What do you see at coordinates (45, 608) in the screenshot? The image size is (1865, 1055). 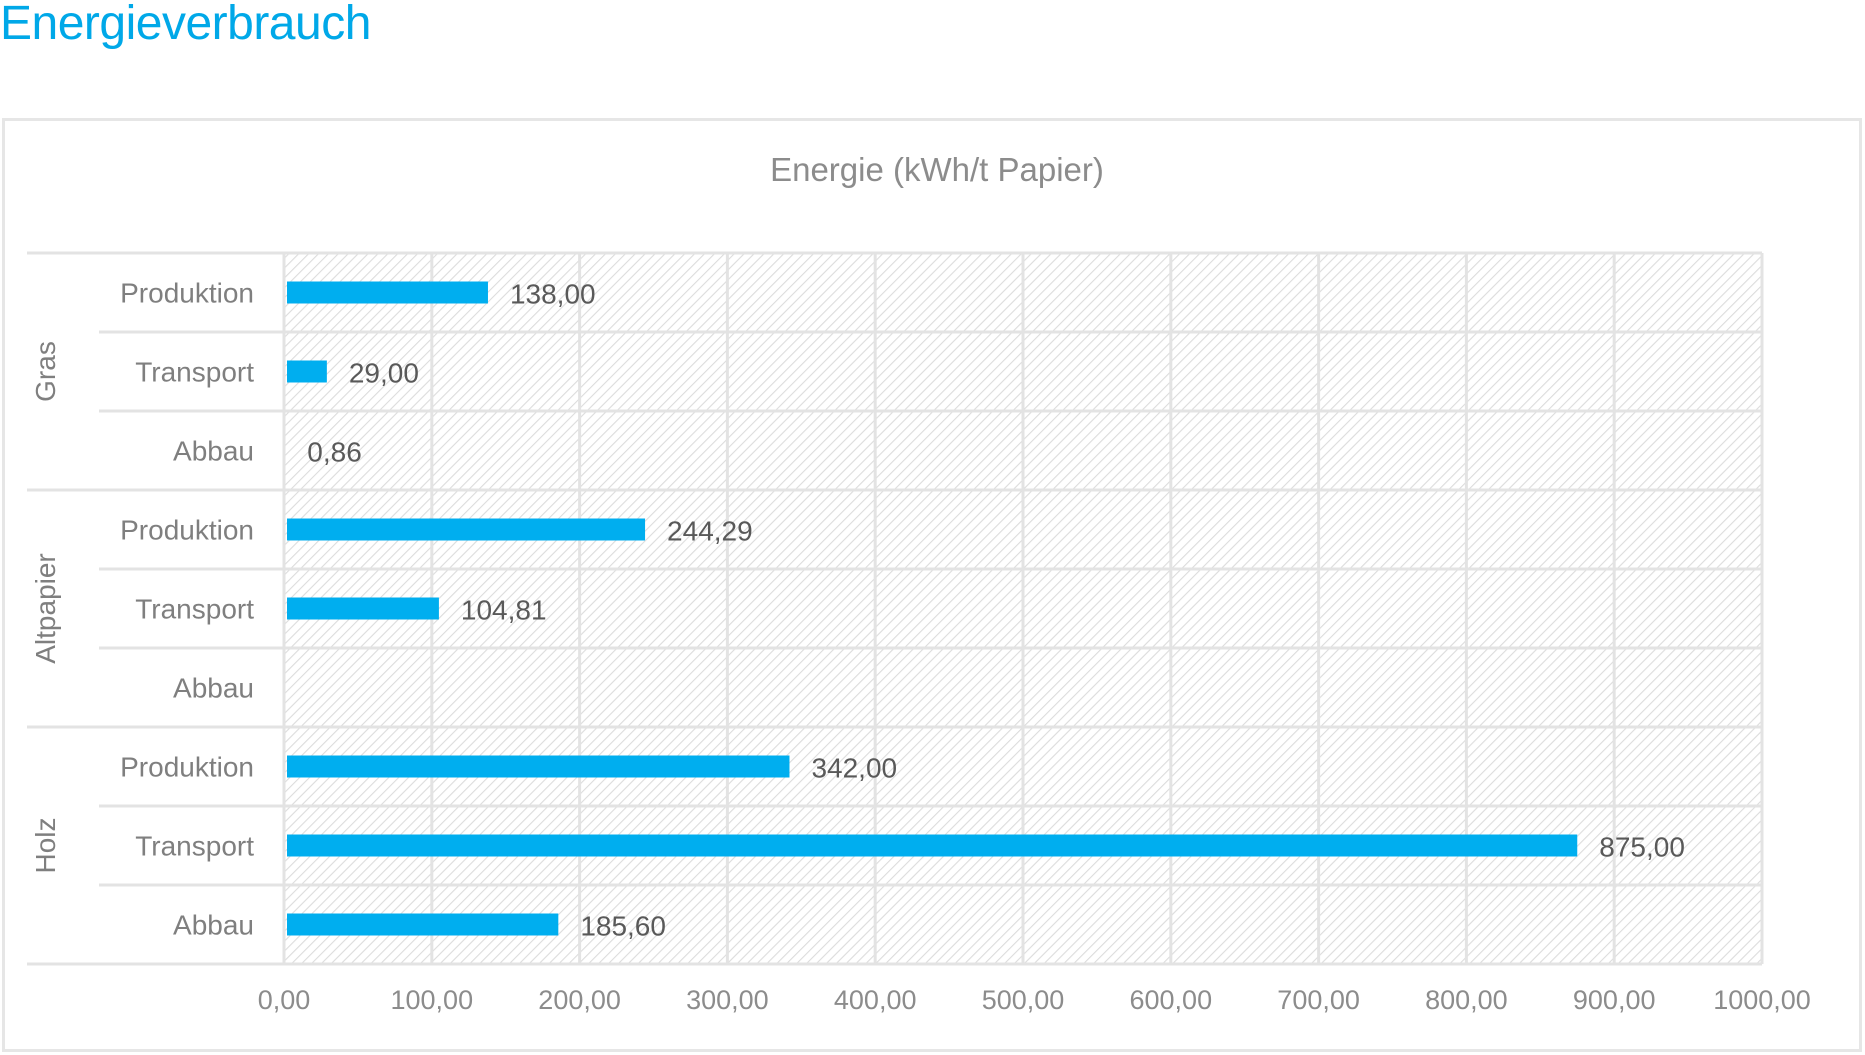 I see `group-label-altpapier: Altpapier` at bounding box center [45, 608].